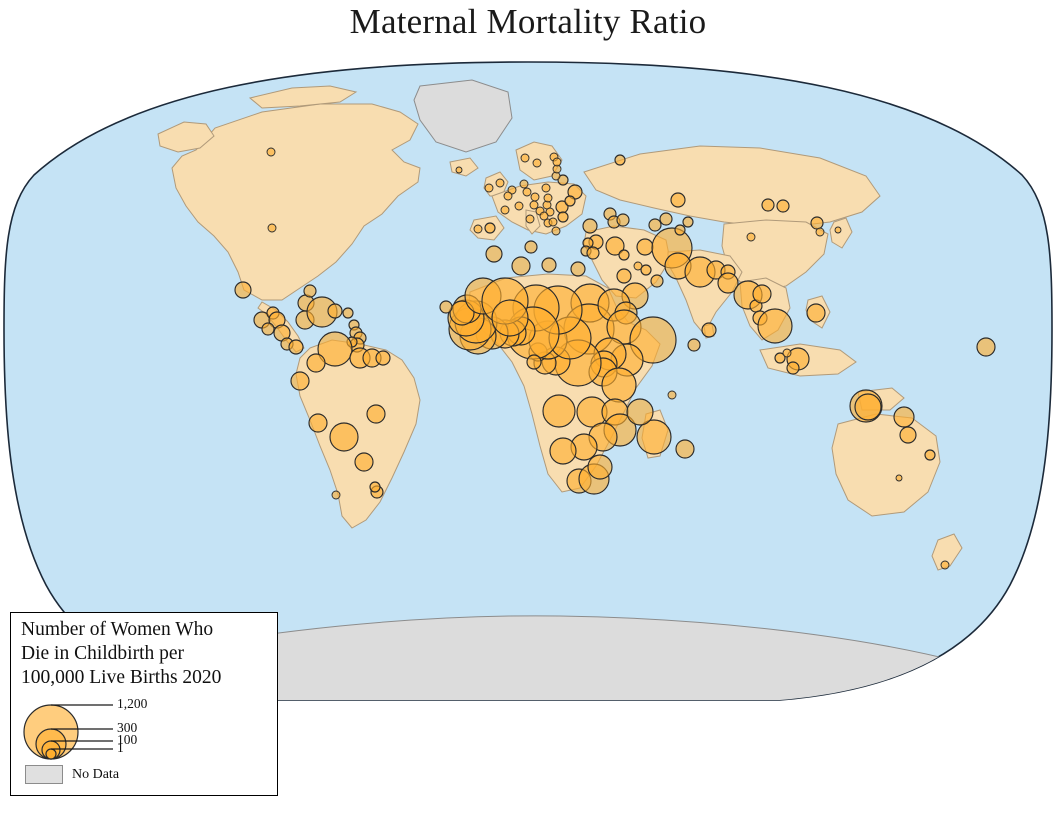  I want to click on bubble-philippines, so click(816, 313).